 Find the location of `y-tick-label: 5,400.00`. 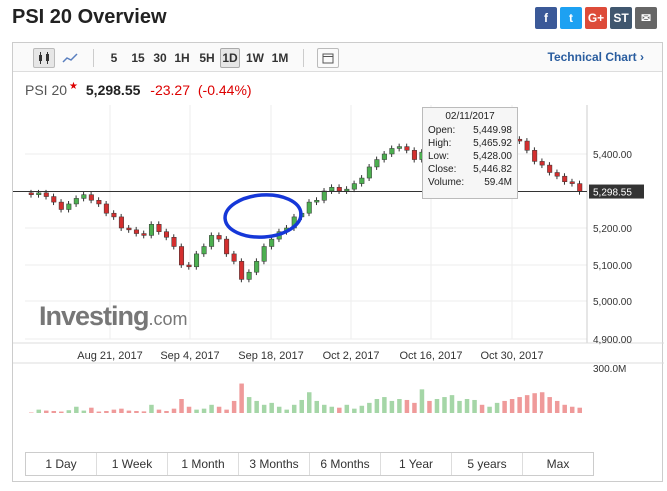

y-tick-label: 5,400.00 is located at coordinates (612, 155).